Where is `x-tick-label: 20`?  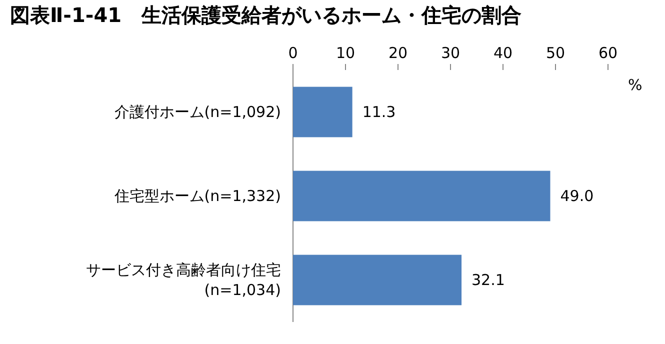
x-tick-label: 20 is located at coordinates (398, 53).